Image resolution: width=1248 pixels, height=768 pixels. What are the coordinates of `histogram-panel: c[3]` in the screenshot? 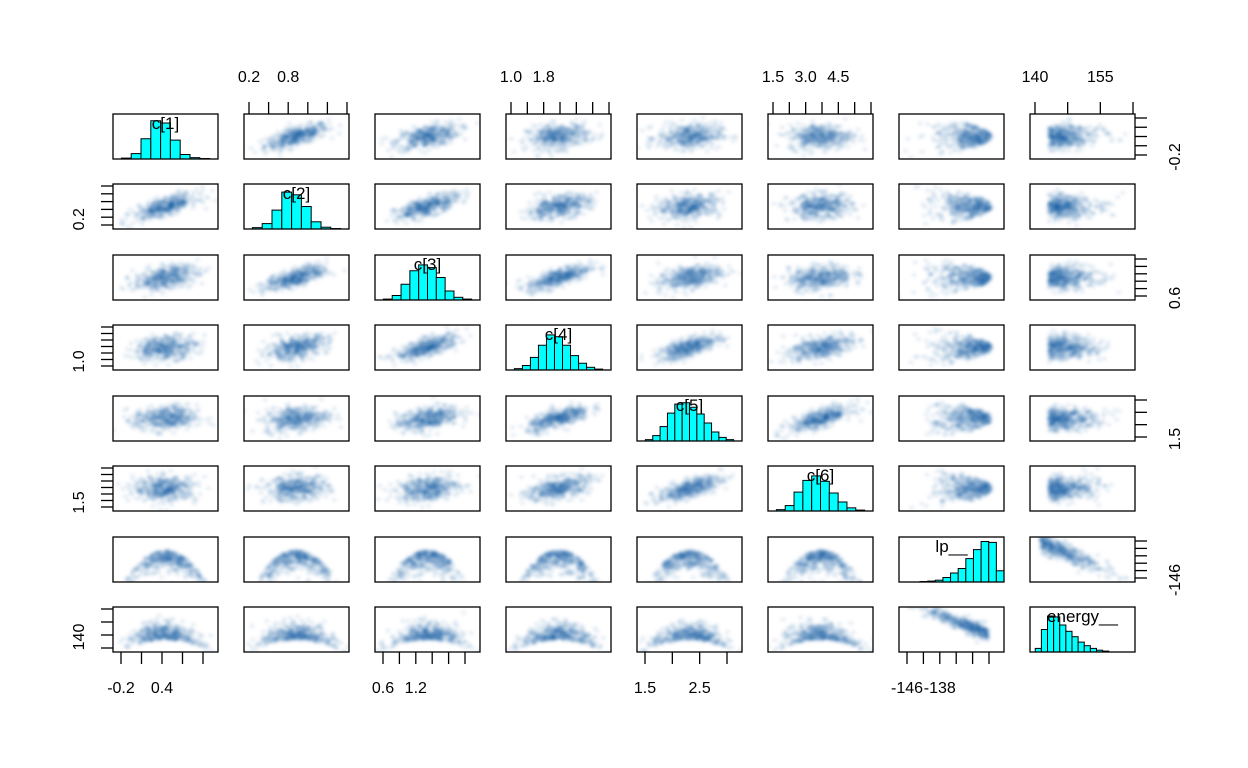 It's located at (427, 277).